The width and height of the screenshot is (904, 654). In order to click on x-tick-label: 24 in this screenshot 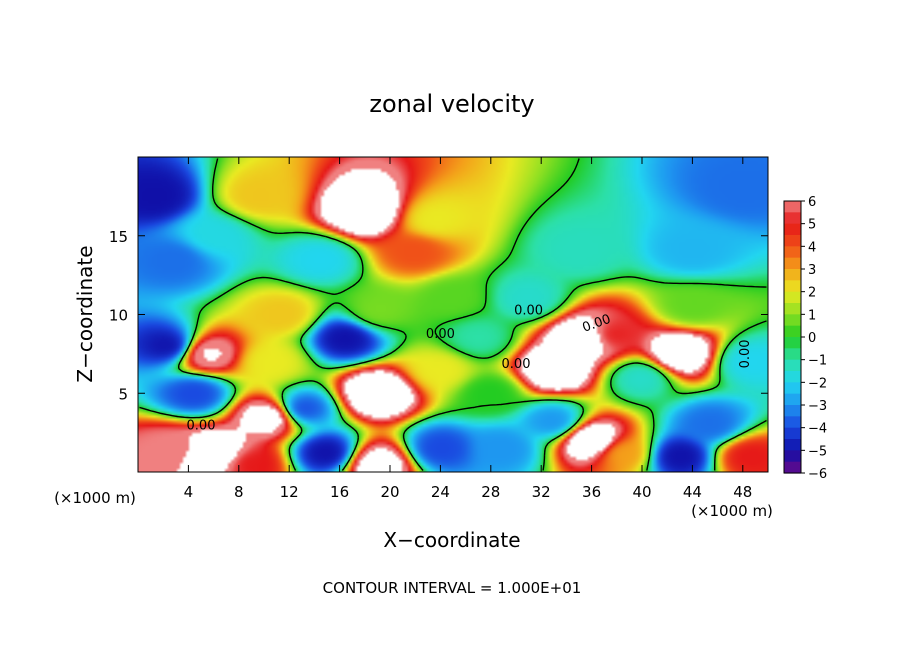, I will do `click(440, 492)`.